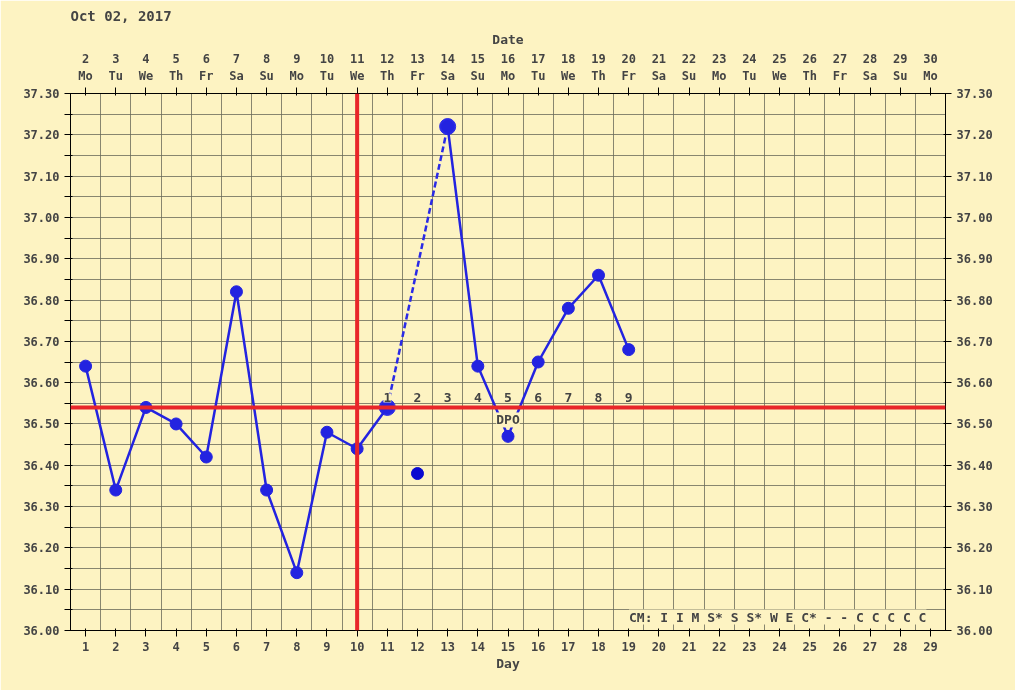 Image resolution: width=1024 pixels, height=699 pixels. What do you see at coordinates (357, 67) in the screenshot?
I see `x-tick-label: 11 We` at bounding box center [357, 67].